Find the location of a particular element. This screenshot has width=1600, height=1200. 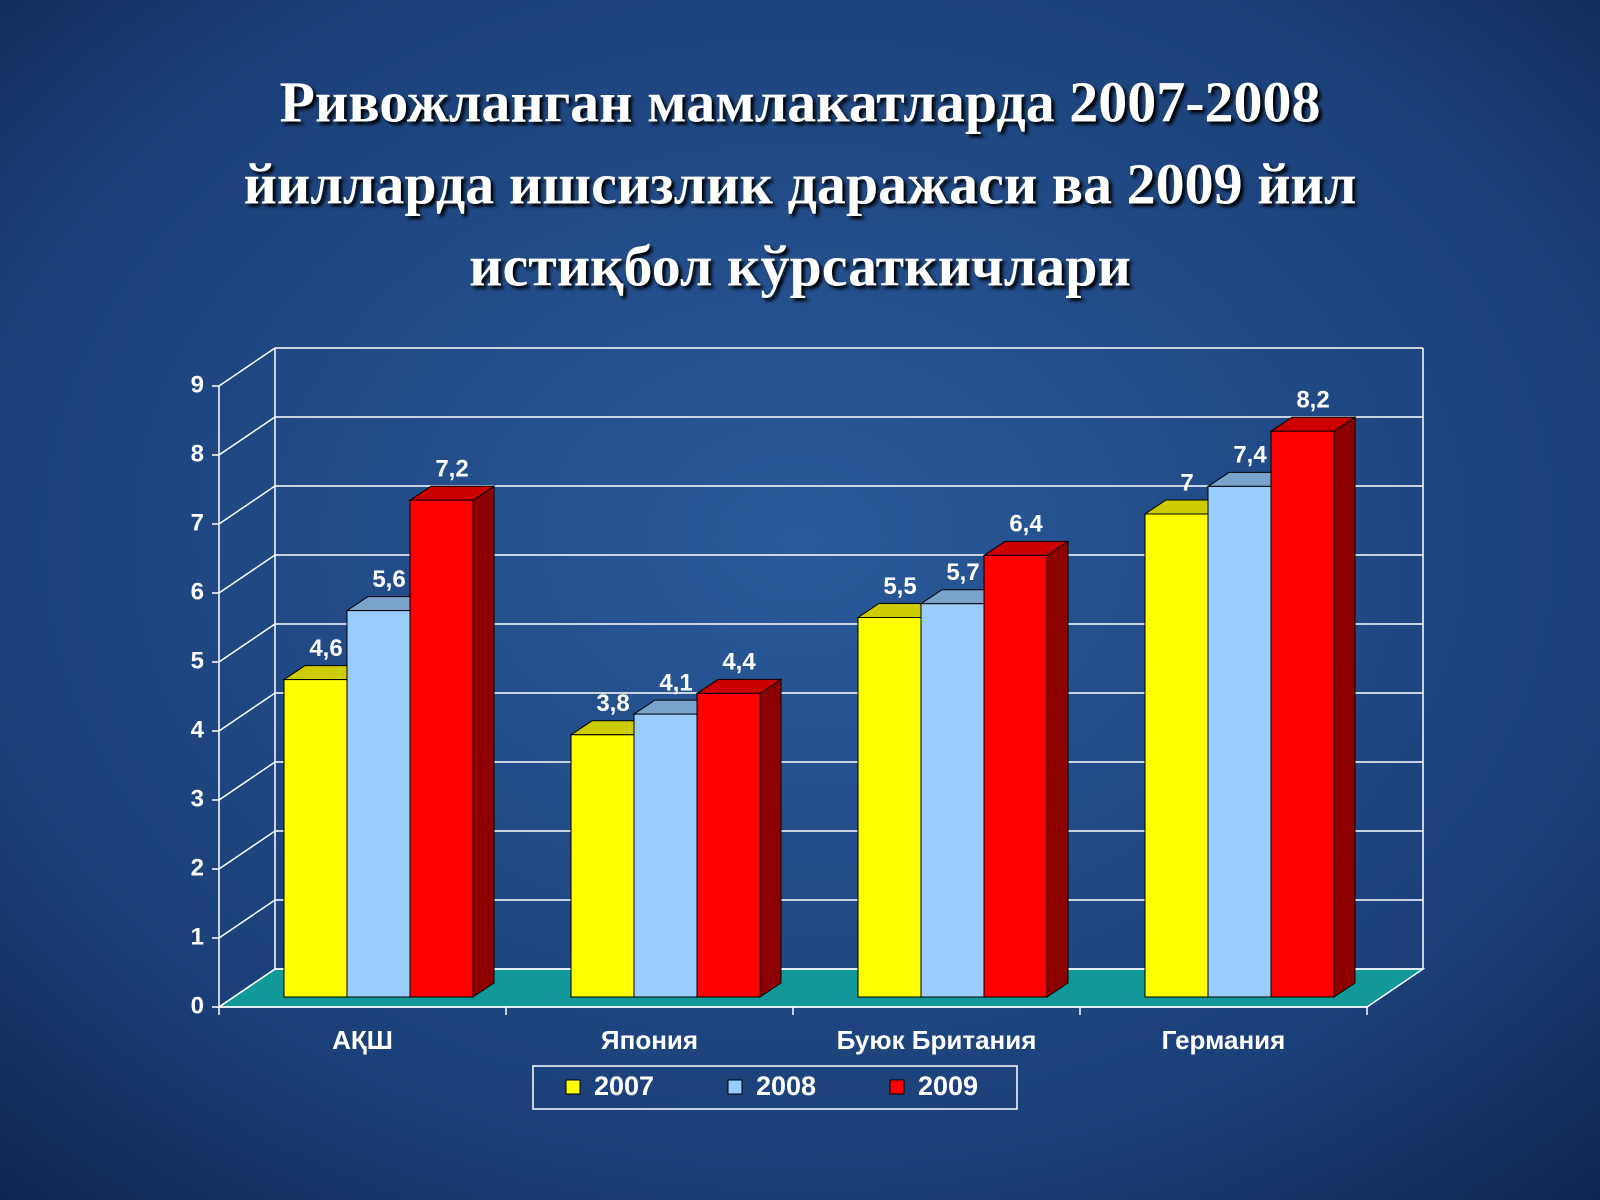

x-tick-label: Япония is located at coordinates (649, 1040).